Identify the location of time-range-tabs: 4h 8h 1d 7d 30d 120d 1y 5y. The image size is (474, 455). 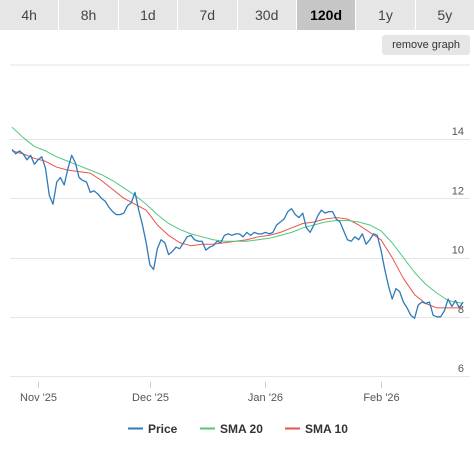
(237, 15).